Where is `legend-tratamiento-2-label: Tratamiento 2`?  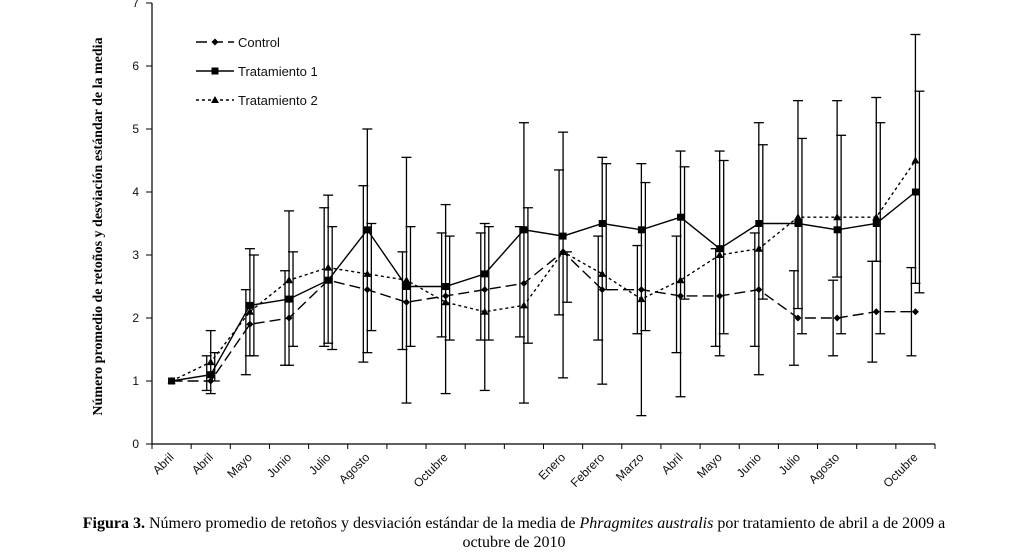
legend-tratamiento-2-label: Tratamiento 2 is located at coordinates (278, 100).